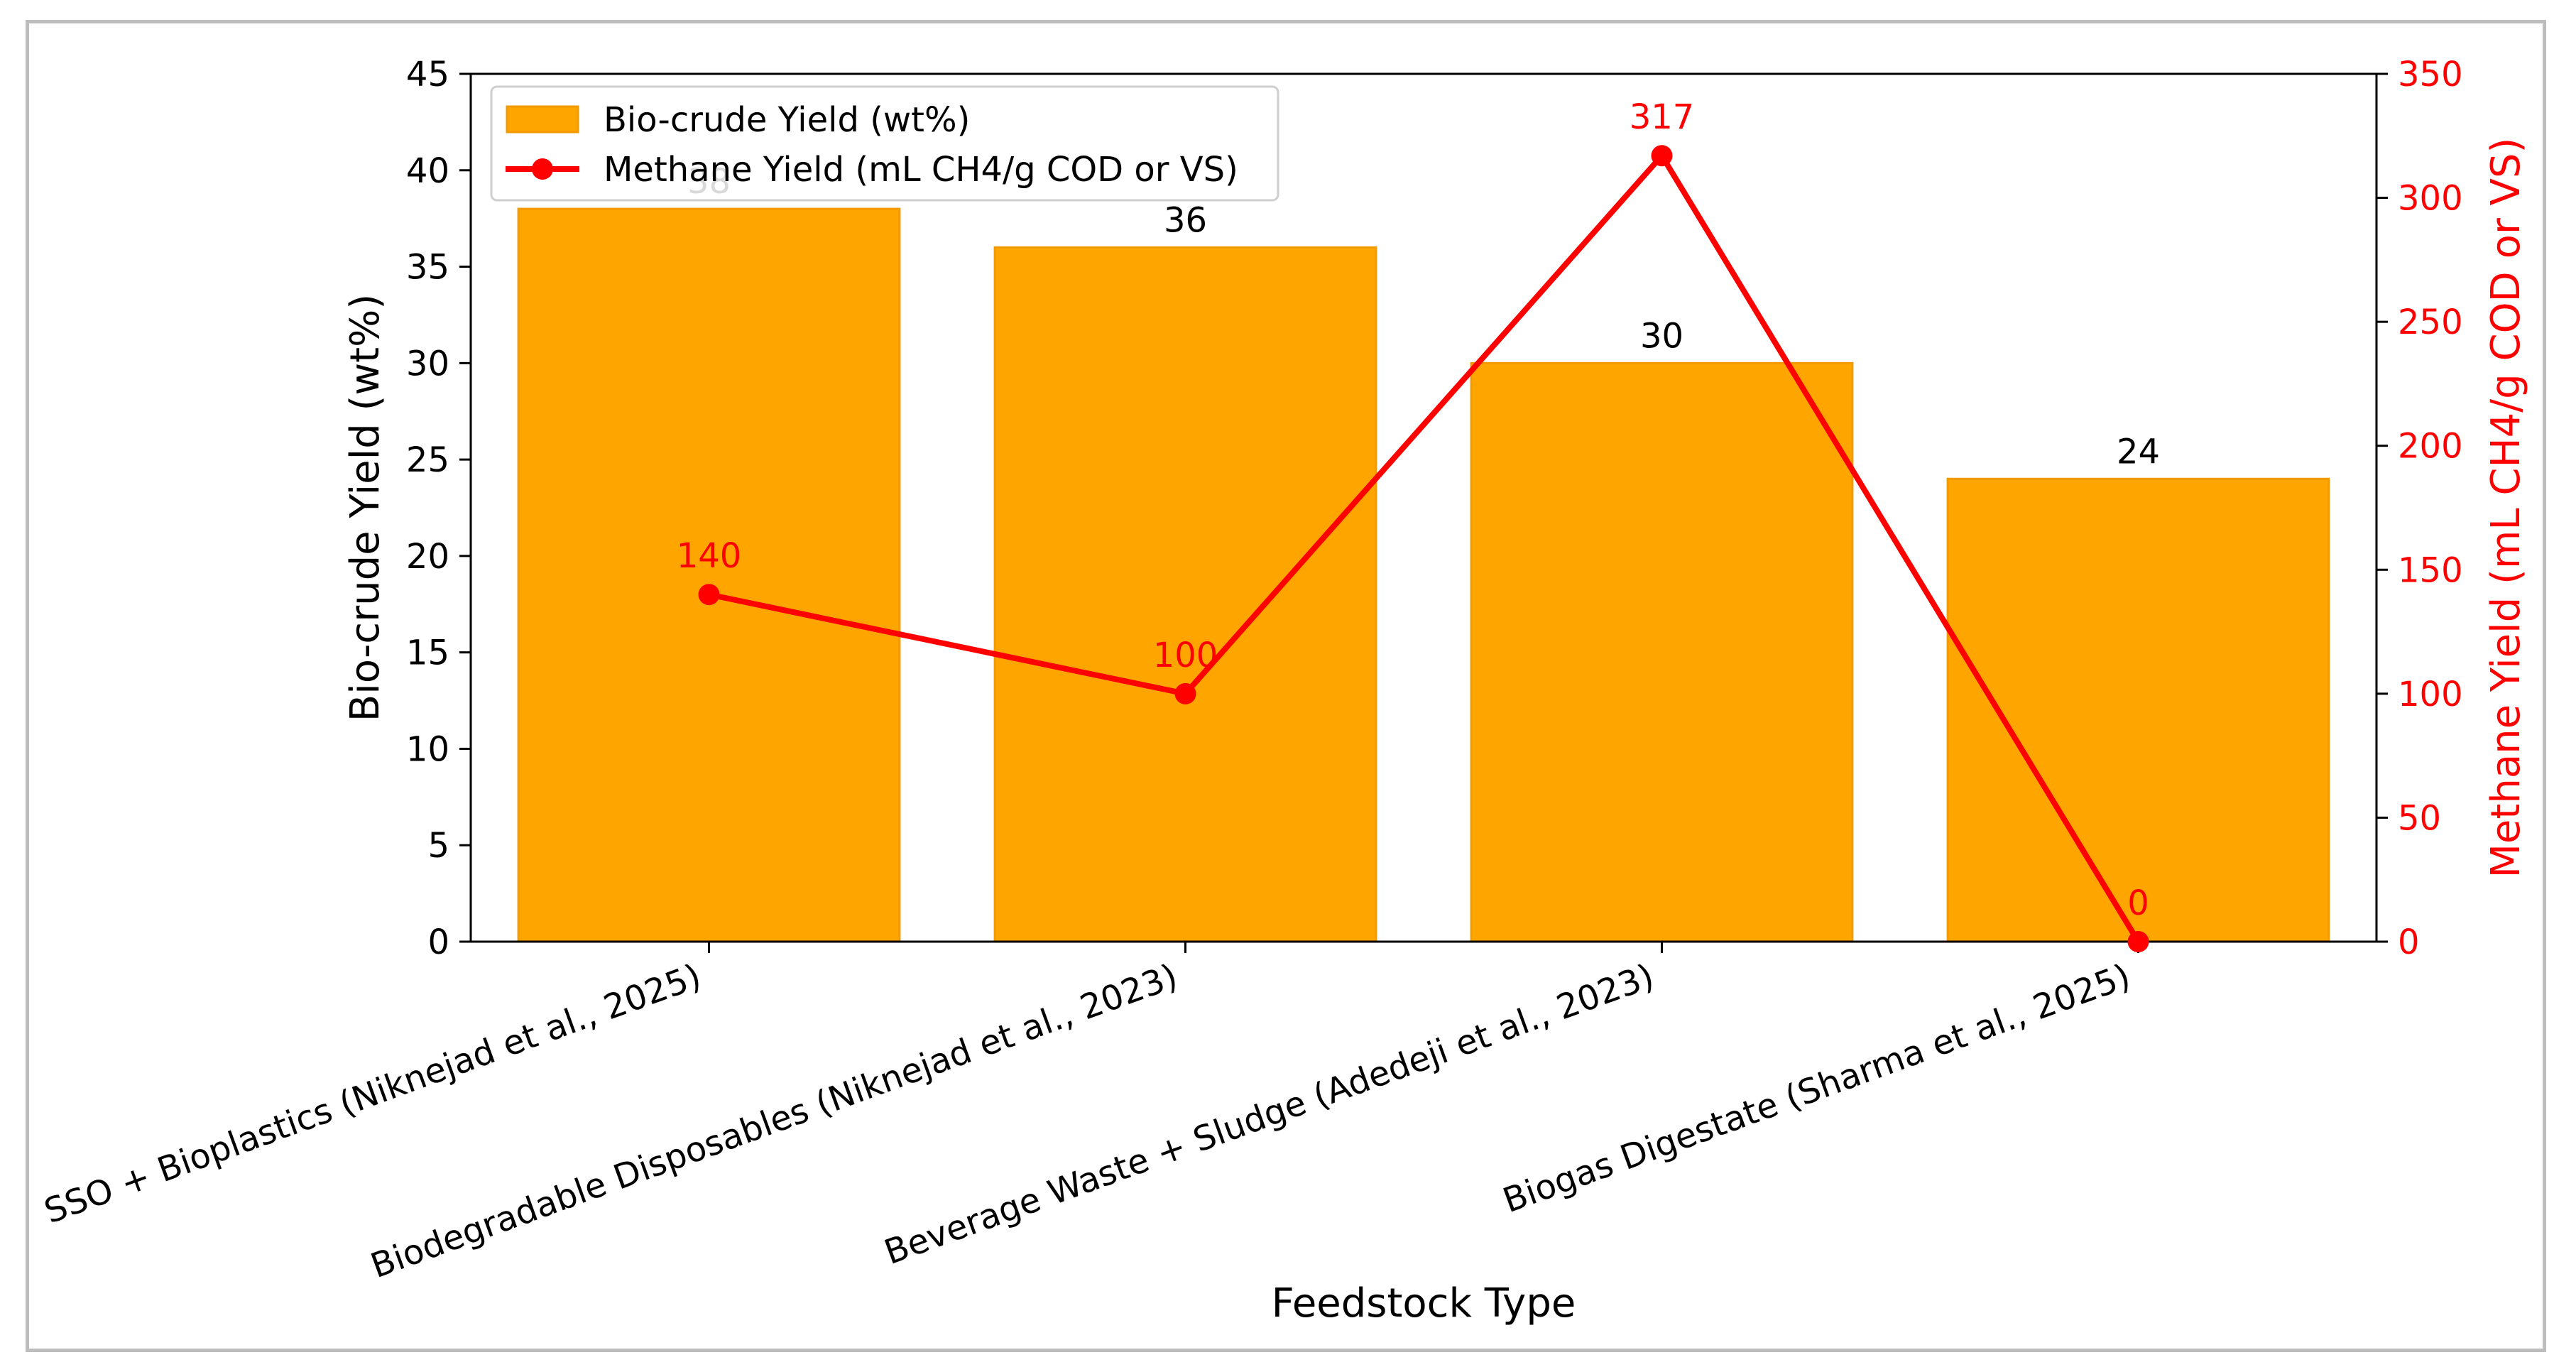  What do you see at coordinates (2430, 570) in the screenshot?
I see `right-tick-label: 150` at bounding box center [2430, 570].